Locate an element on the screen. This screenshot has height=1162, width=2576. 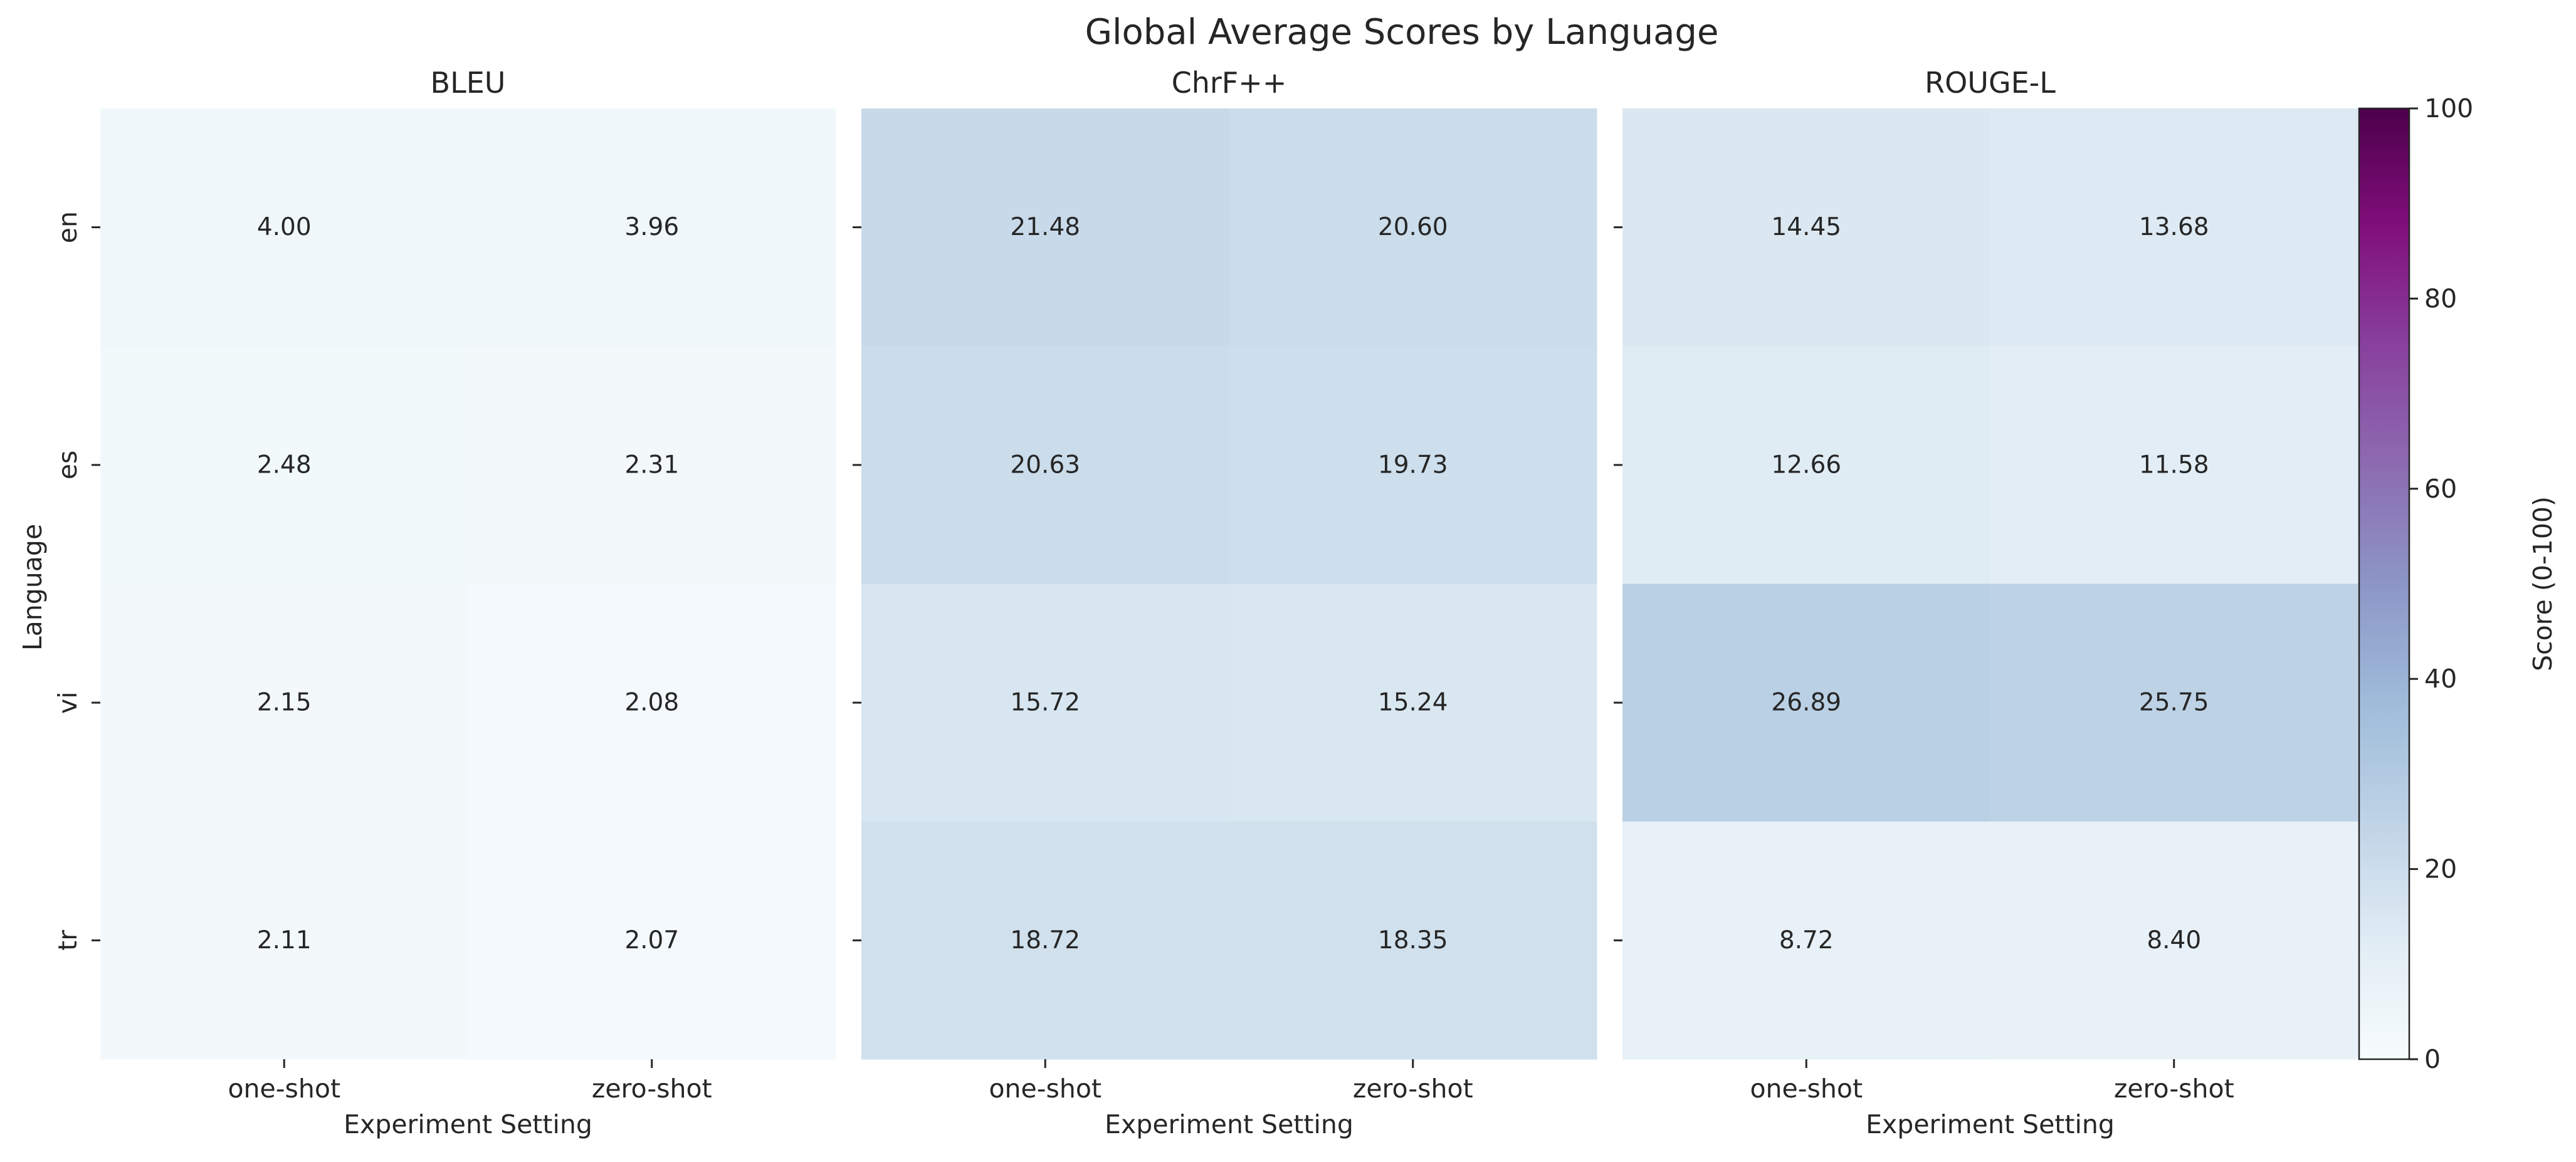
cell-value-label: 25.75 is located at coordinates (2174, 703).